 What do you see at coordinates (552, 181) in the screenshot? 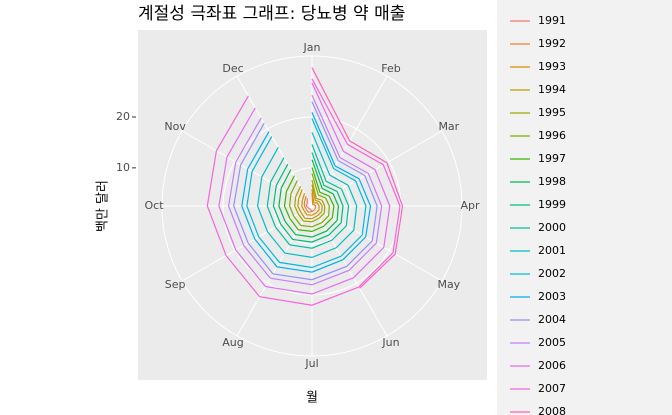
I see `legend-label: 1998` at bounding box center [552, 181].